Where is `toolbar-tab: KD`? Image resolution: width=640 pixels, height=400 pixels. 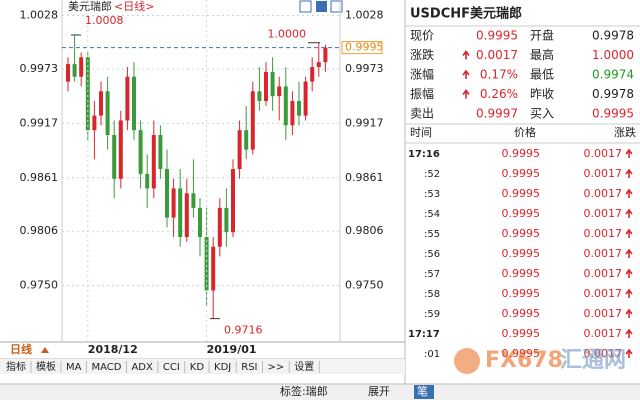
toolbar-tab: KD is located at coordinates (197, 367).